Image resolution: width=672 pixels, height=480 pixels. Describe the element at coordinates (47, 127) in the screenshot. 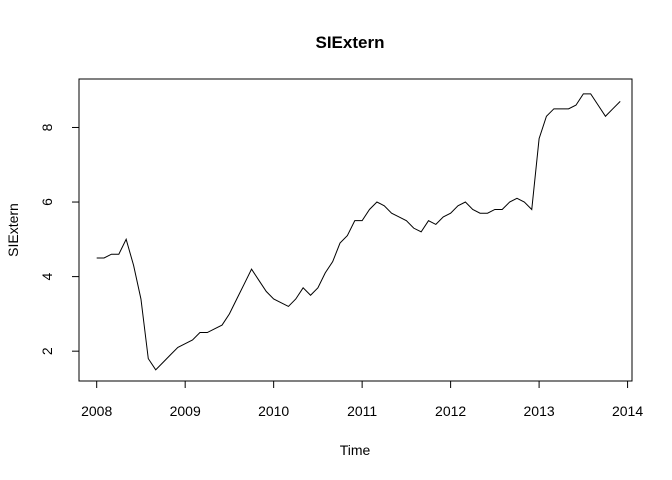

I see `y-tick-label: 8` at that location.